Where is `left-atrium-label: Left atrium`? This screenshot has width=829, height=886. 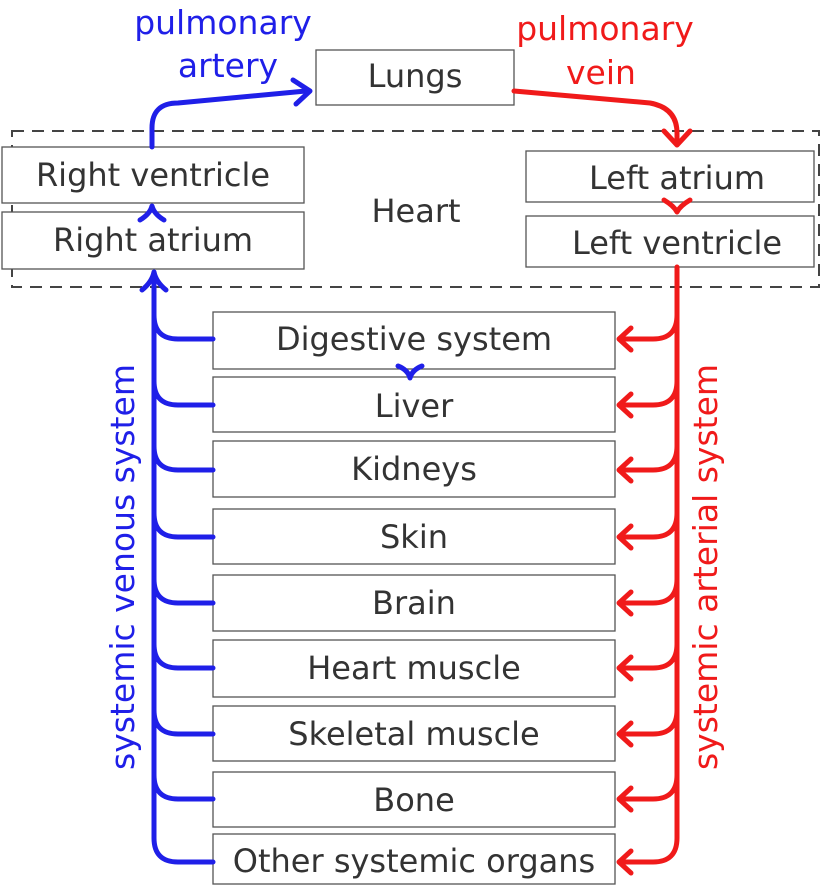 left-atrium-label: Left atrium is located at coordinates (677, 178).